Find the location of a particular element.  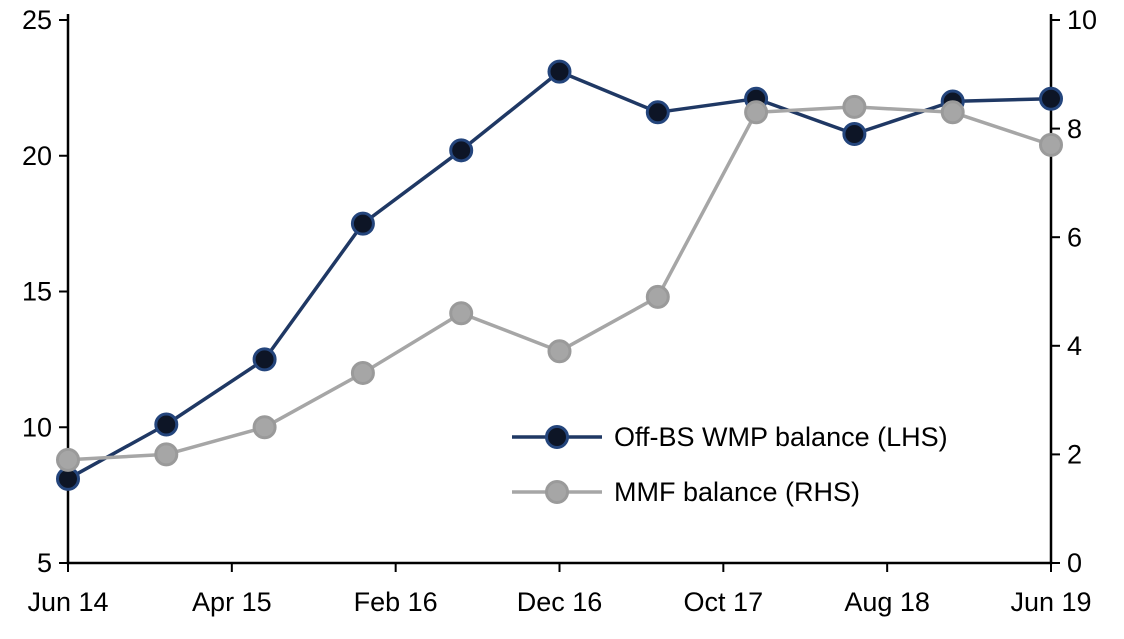

x-axis-tick-label: Feb 16 is located at coordinates (396, 602).